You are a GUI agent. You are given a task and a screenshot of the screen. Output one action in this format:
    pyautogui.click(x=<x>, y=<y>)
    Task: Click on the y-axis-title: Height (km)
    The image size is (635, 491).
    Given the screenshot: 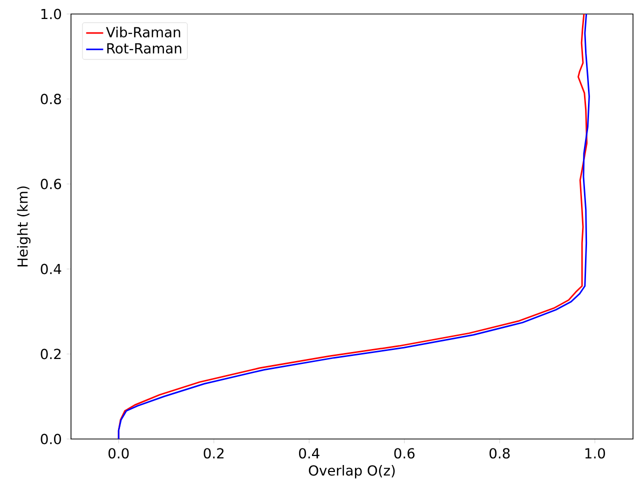 What is the action you would take?
    pyautogui.click(x=23, y=226)
    